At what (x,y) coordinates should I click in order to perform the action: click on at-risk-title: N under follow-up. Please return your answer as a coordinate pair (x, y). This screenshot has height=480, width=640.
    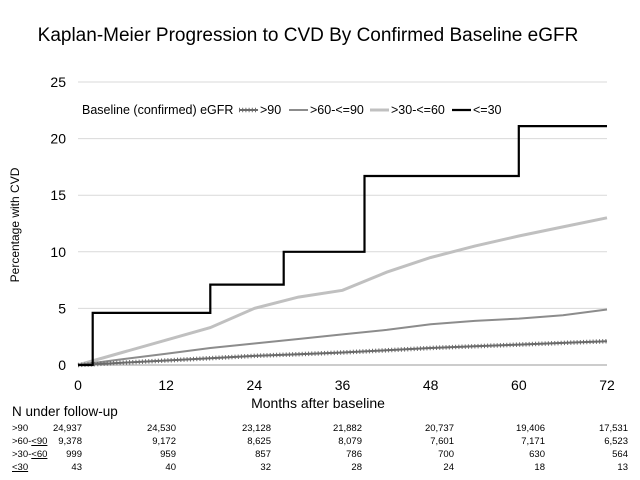
    Looking at the image, I should click on (65, 411).